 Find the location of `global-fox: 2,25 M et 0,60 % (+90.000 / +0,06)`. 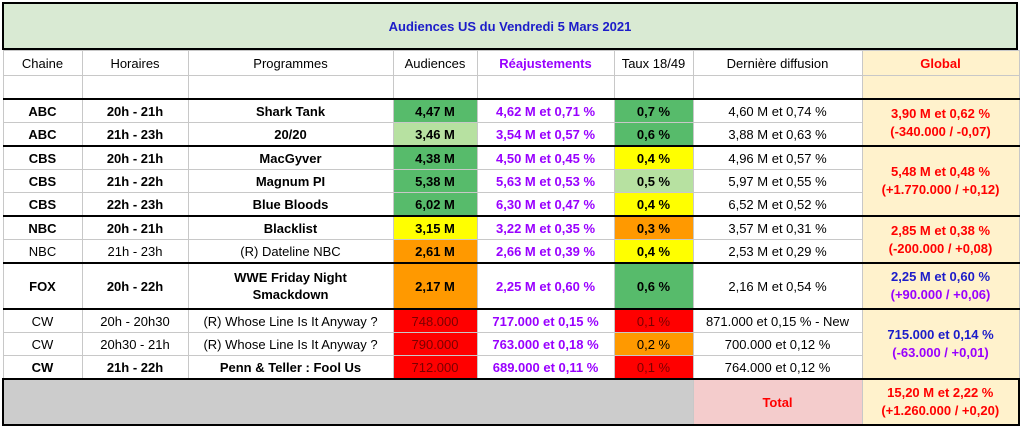

global-fox: 2,25 M et 0,60 % (+90.000 / +0,06) is located at coordinates (940, 286).